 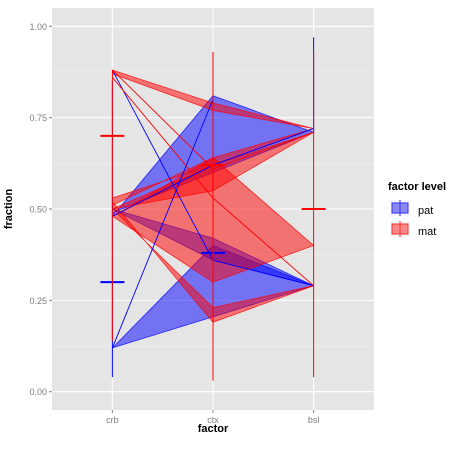 I want to click on line-pat, so click(x=162, y=224).